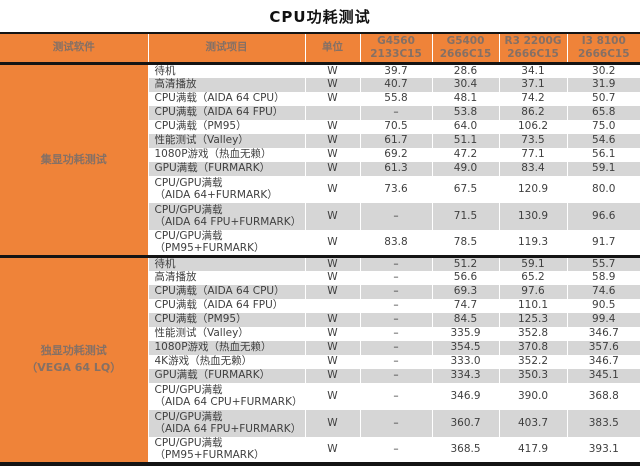  Describe the element at coordinates (603, 423) in the screenshot. I see `value-cell: 383.5` at that location.